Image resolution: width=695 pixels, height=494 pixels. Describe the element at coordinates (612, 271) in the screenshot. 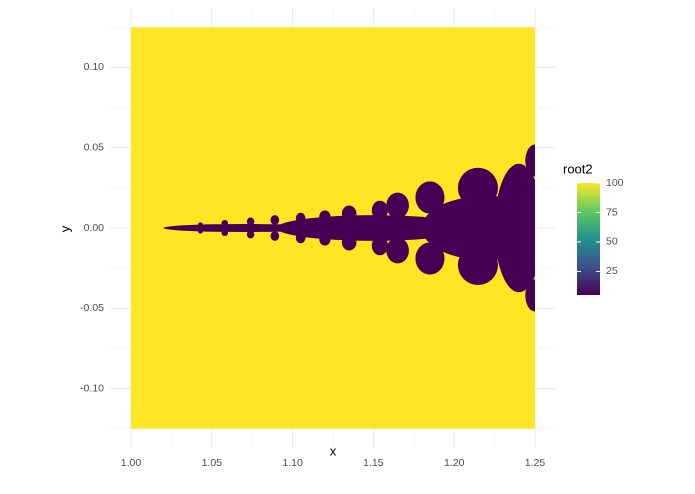

I see `legend-tick-label: 25` at that location.